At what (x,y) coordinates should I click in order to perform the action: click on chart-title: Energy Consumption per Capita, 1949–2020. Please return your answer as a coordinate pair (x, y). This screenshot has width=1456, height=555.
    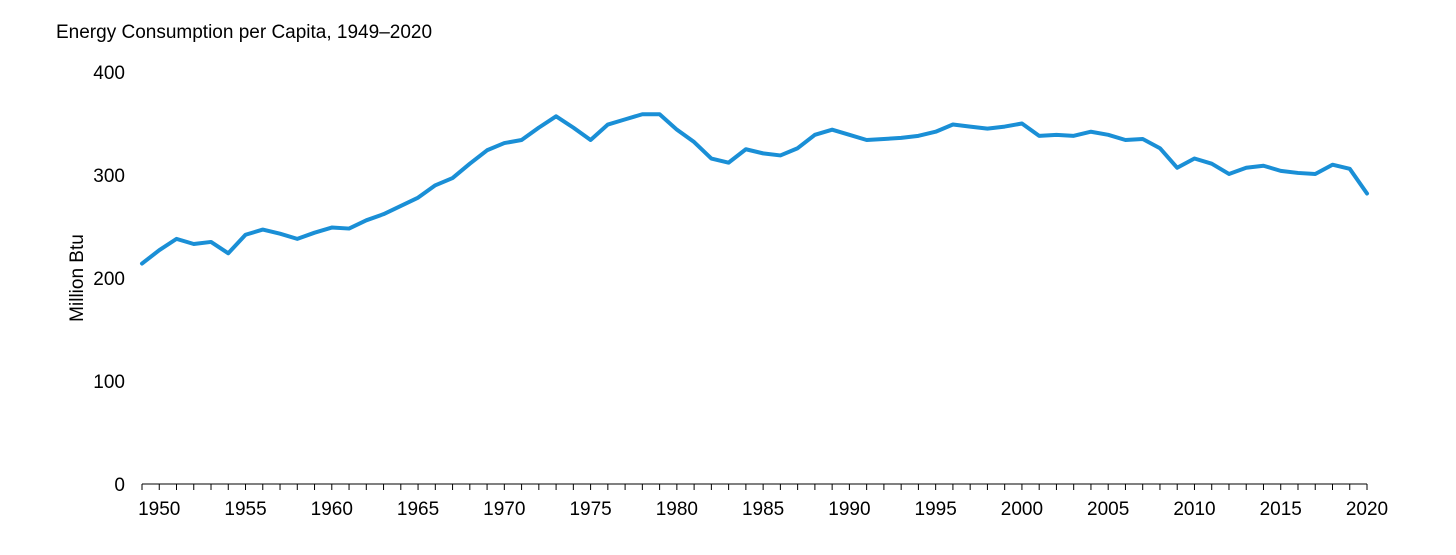
    Looking at the image, I should click on (244, 32).